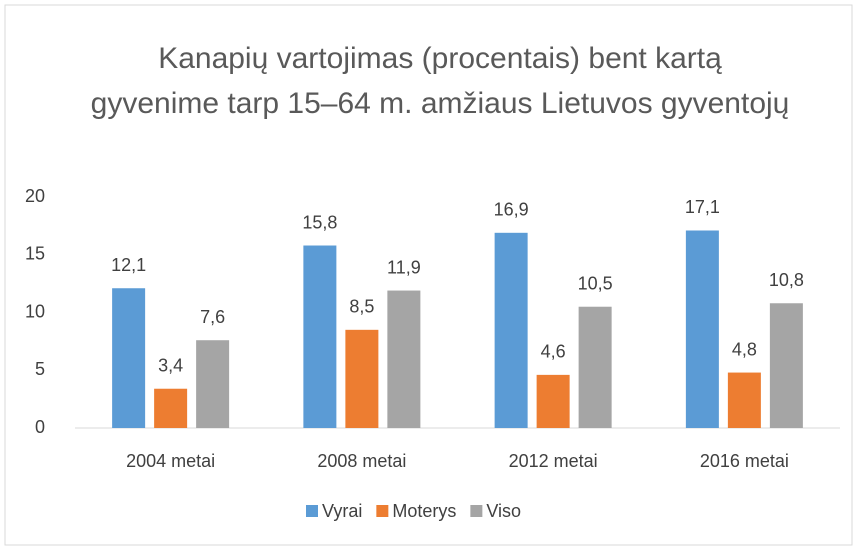 The width and height of the screenshot is (853, 546). What do you see at coordinates (35, 254) in the screenshot?
I see `y-tick-label: 15` at bounding box center [35, 254].